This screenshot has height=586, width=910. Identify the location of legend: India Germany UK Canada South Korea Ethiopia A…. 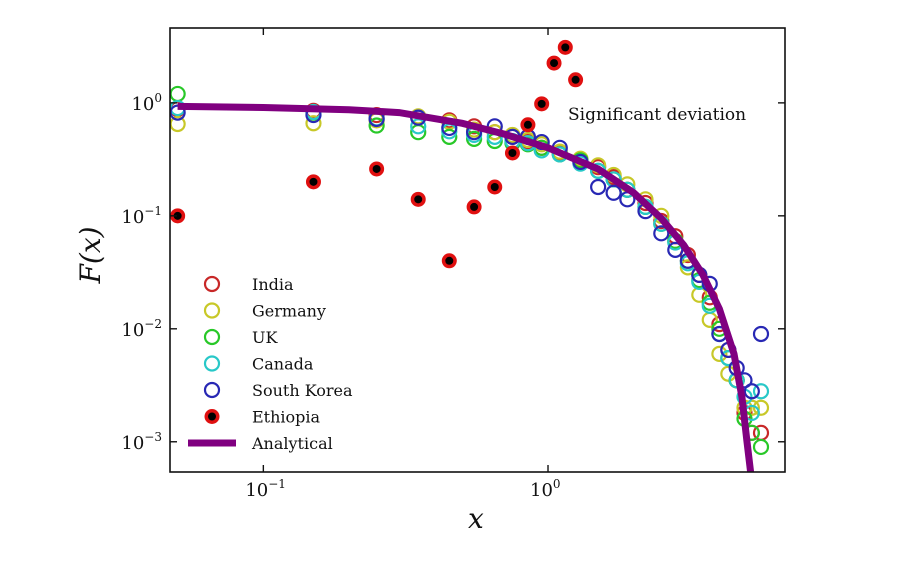
(270, 364).